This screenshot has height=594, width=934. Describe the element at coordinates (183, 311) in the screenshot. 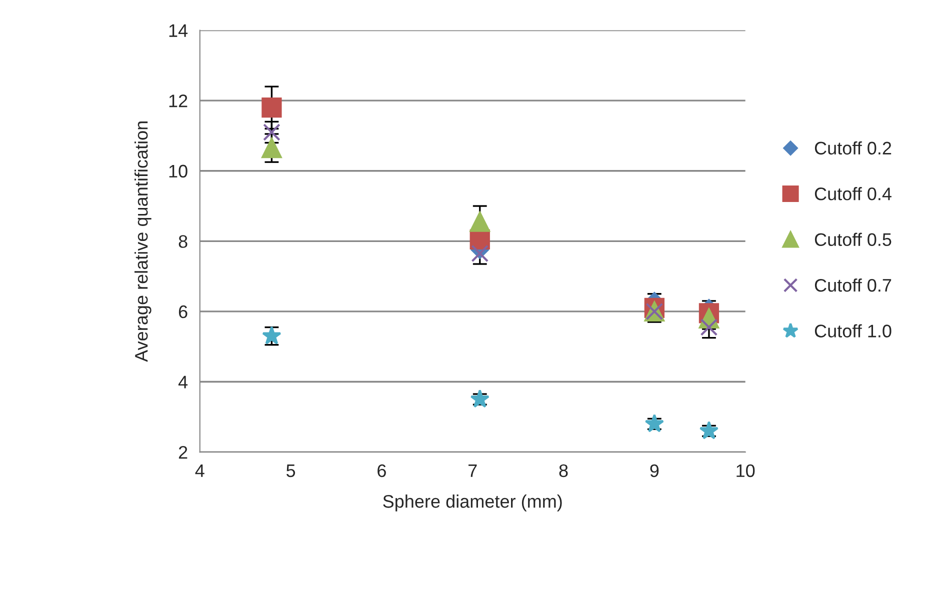

I see `y-tick-label: 6` at that location.